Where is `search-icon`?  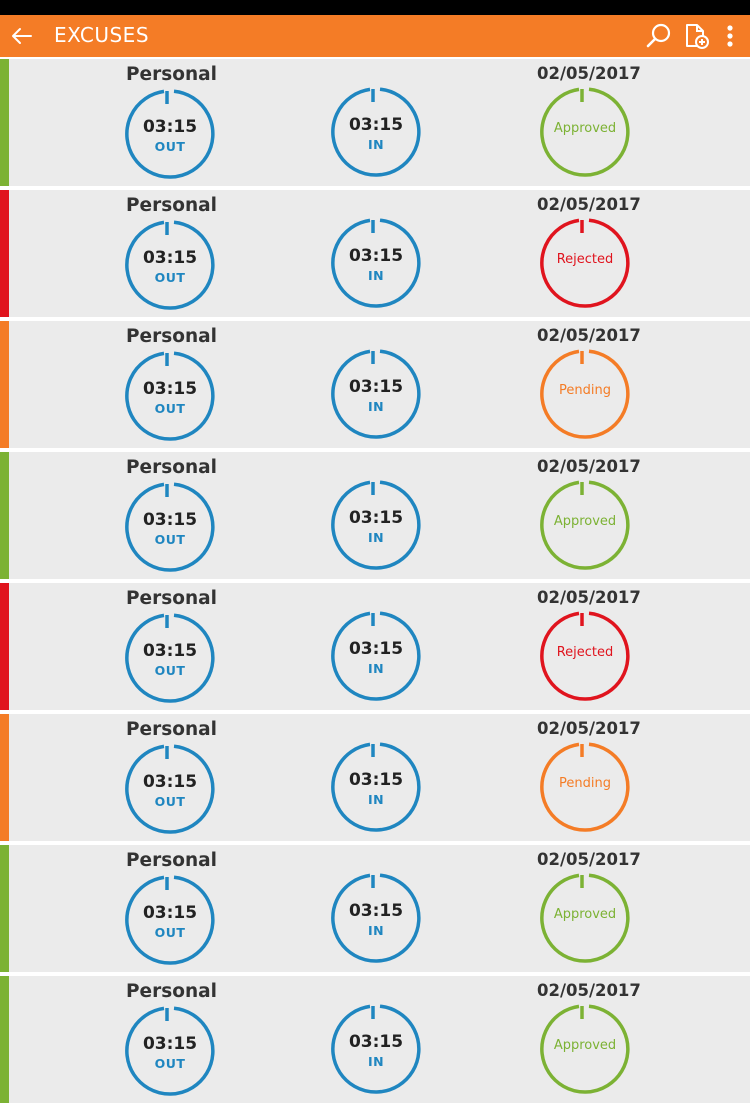
search-icon is located at coordinates (659, 36).